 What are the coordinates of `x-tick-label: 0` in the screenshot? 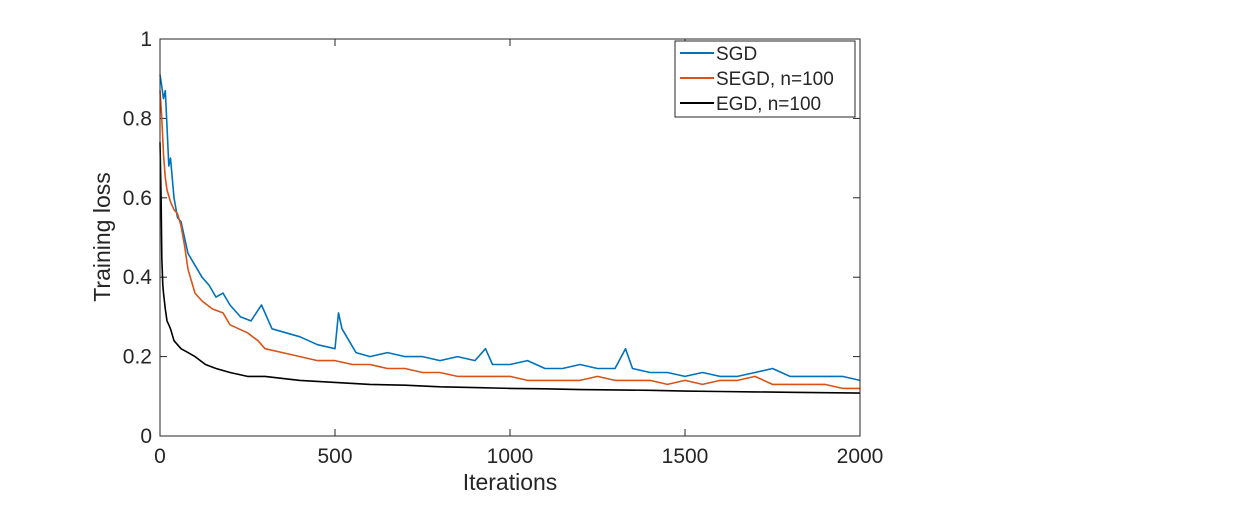 It's located at (160, 456).